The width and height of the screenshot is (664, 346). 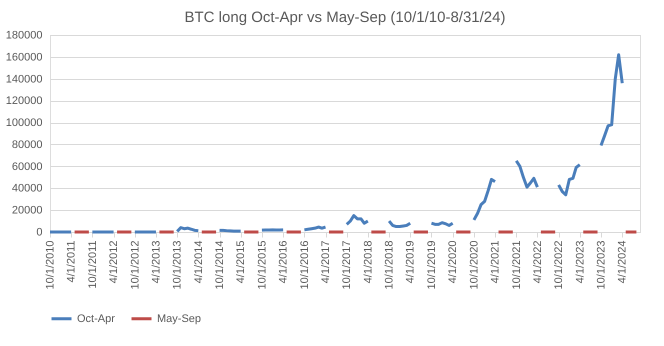 I want to click on x-tick-label: 10/1/2015, so click(x=262, y=265).